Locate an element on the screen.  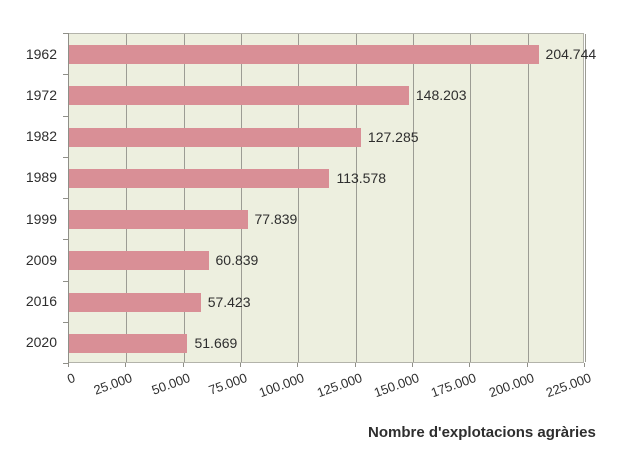
y-axis-line is located at coordinates (68, 198).